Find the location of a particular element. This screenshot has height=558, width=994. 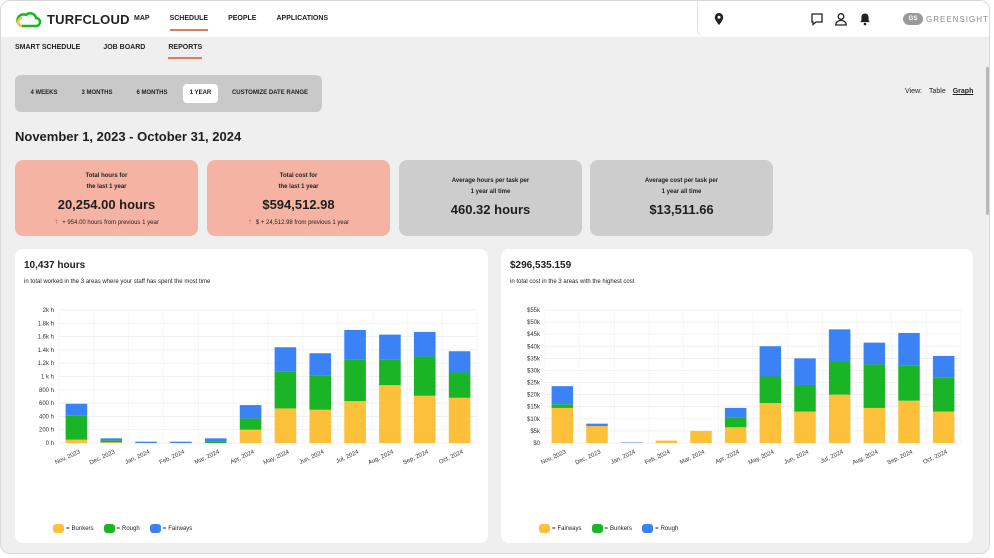

logo: TURFCLOUD is located at coordinates (71, 19).